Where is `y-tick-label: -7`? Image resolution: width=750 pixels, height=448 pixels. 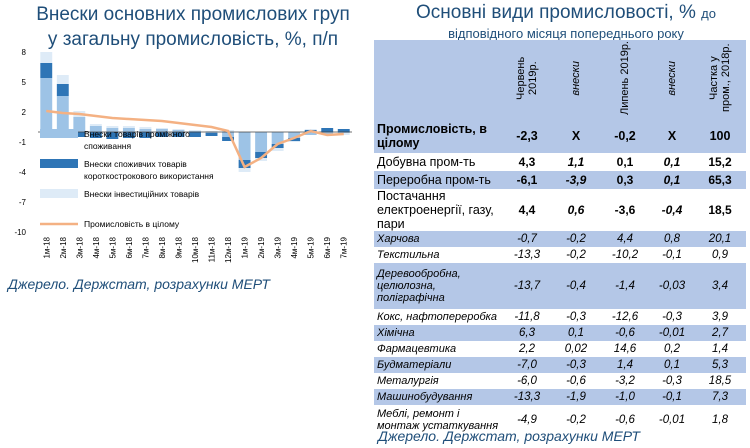
y-tick-label: -7 is located at coordinates (23, 202).